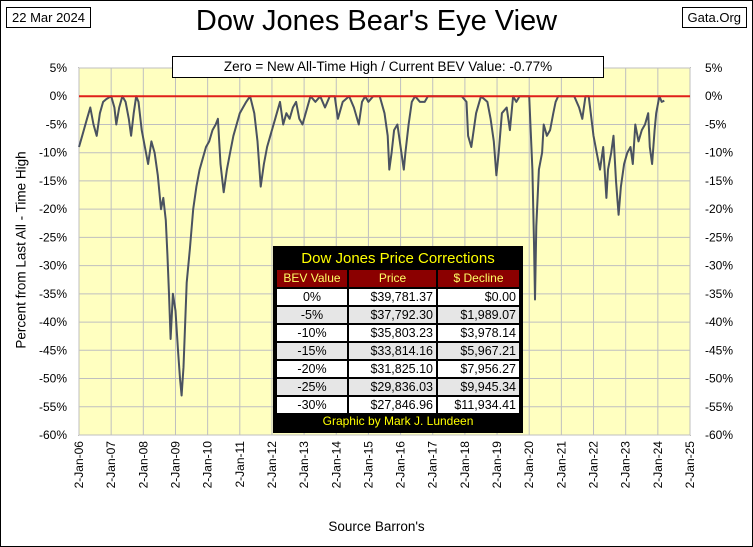  I want to click on x-tick-label: 2-Jan-12, so click(272, 465).